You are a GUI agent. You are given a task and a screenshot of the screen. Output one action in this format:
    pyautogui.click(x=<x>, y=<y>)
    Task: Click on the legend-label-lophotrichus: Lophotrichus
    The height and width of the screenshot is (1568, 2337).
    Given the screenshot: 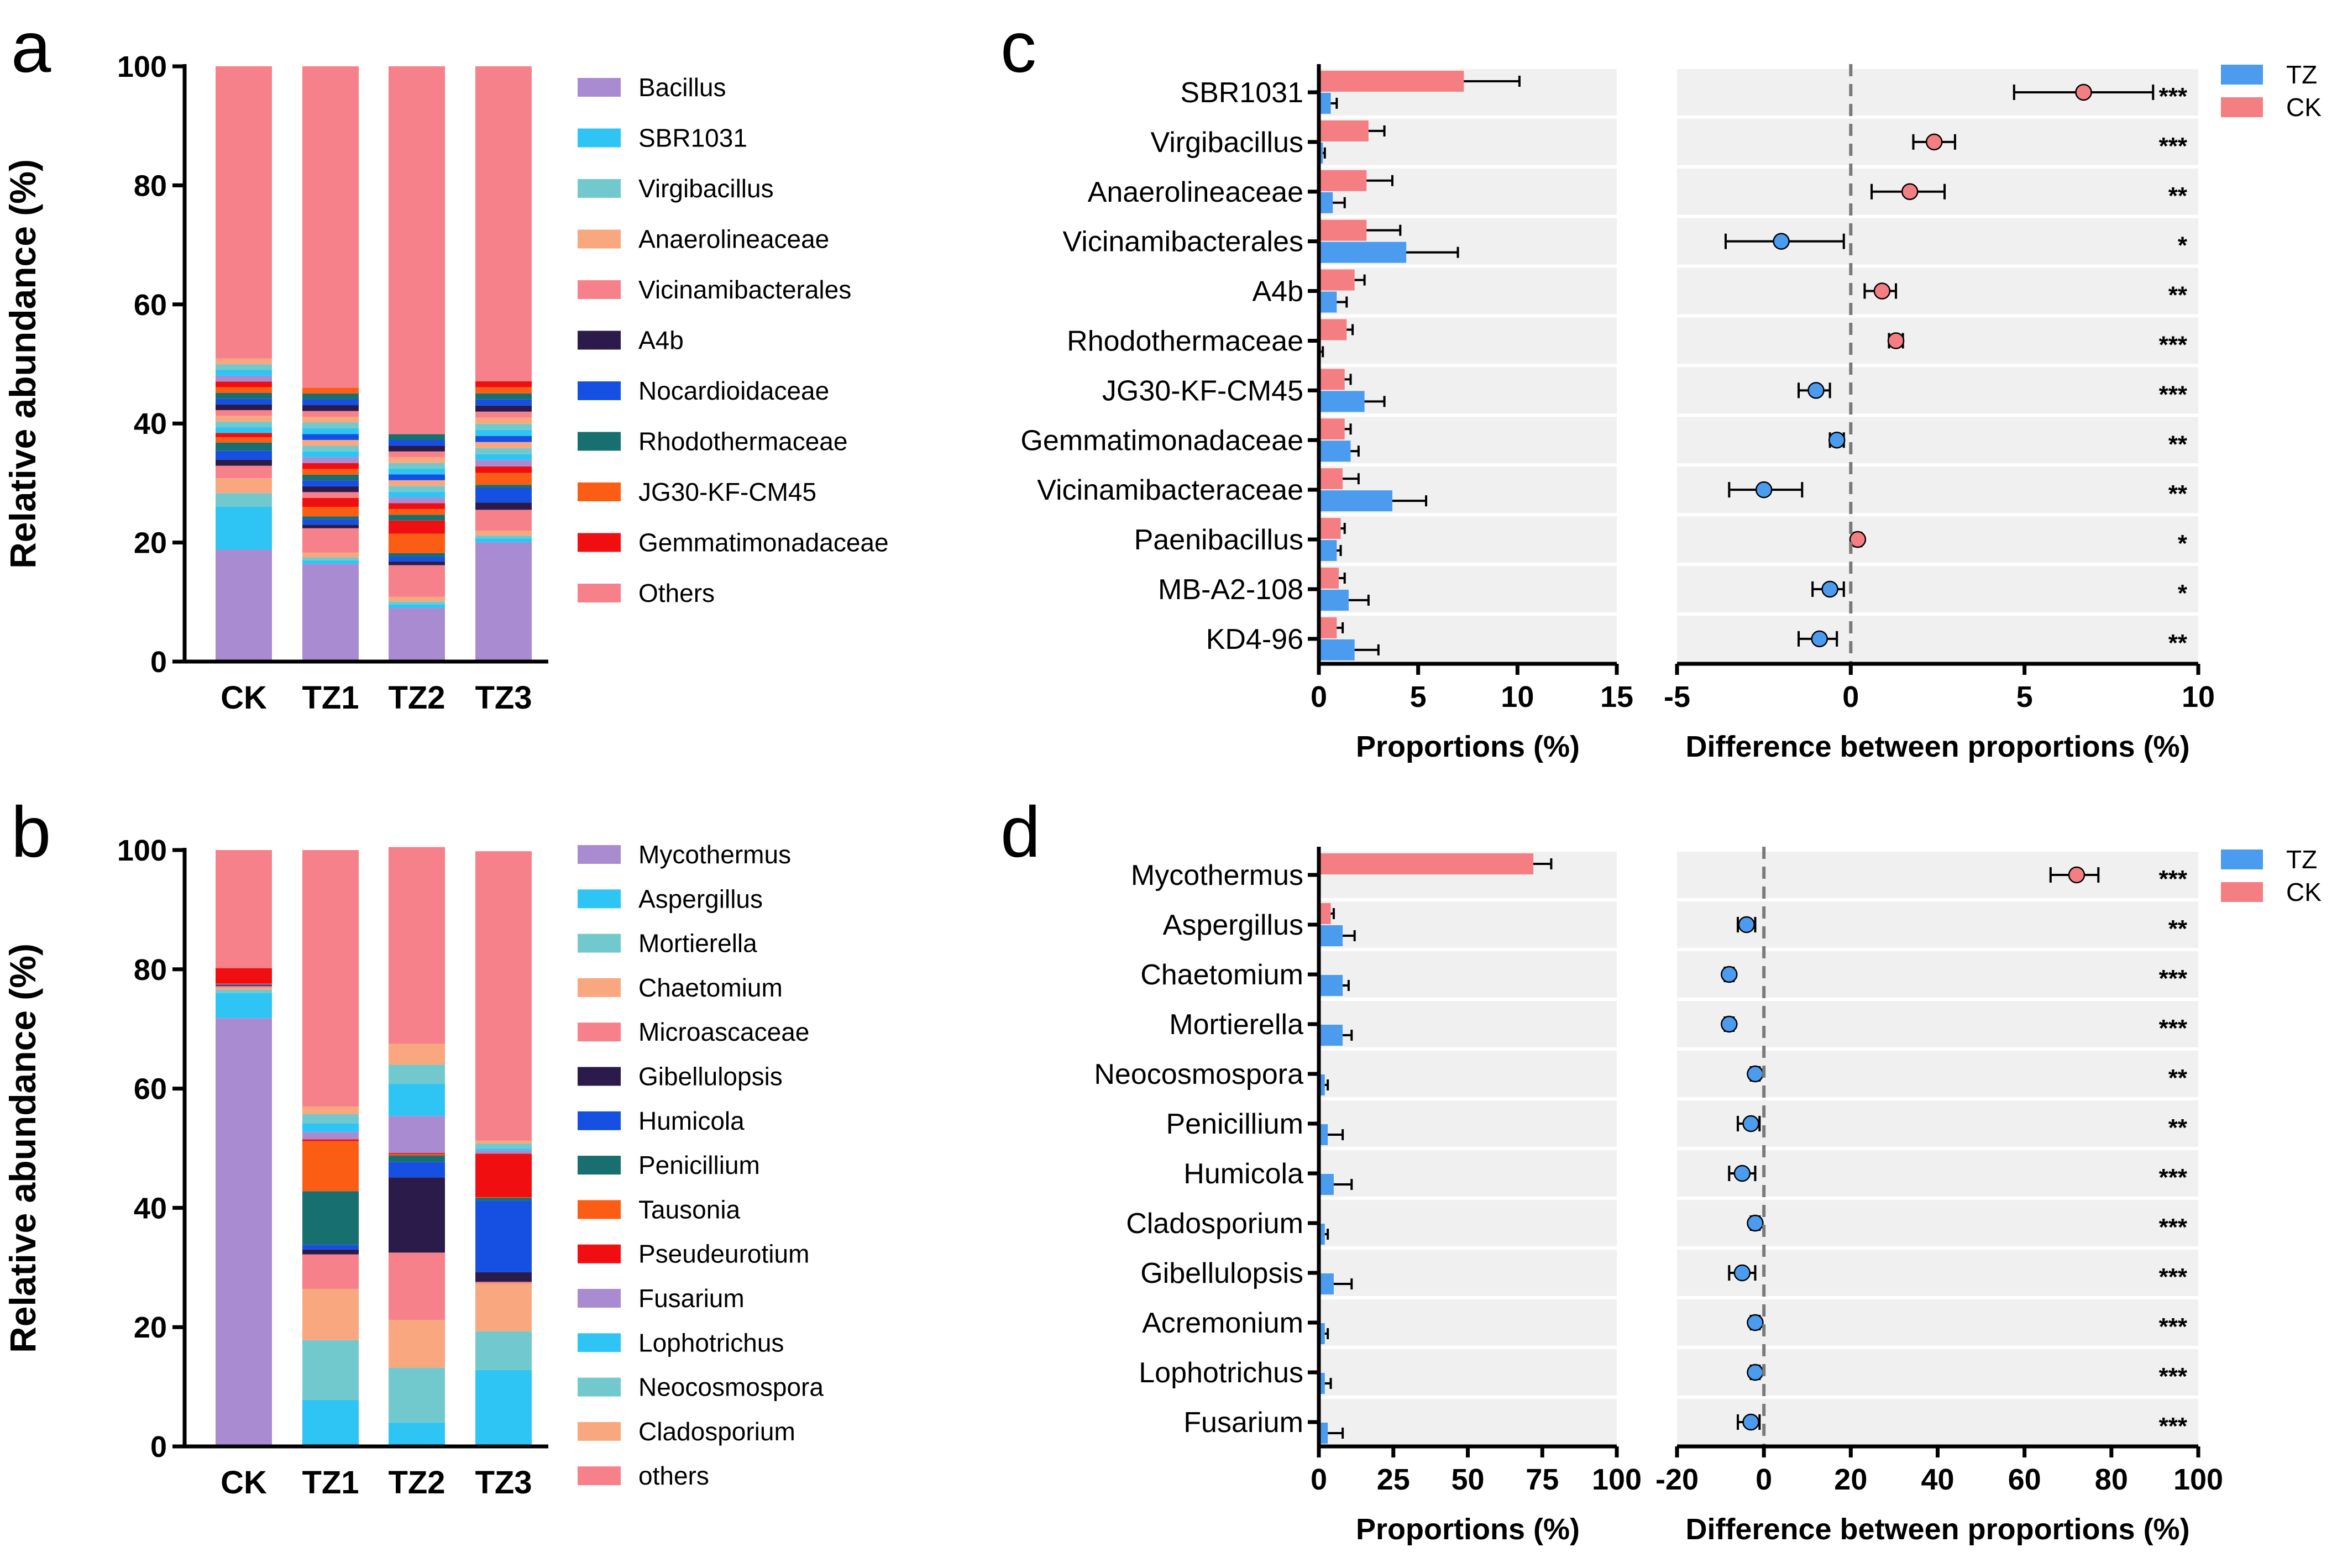 What is the action you would take?
    pyautogui.click(x=711, y=1342)
    